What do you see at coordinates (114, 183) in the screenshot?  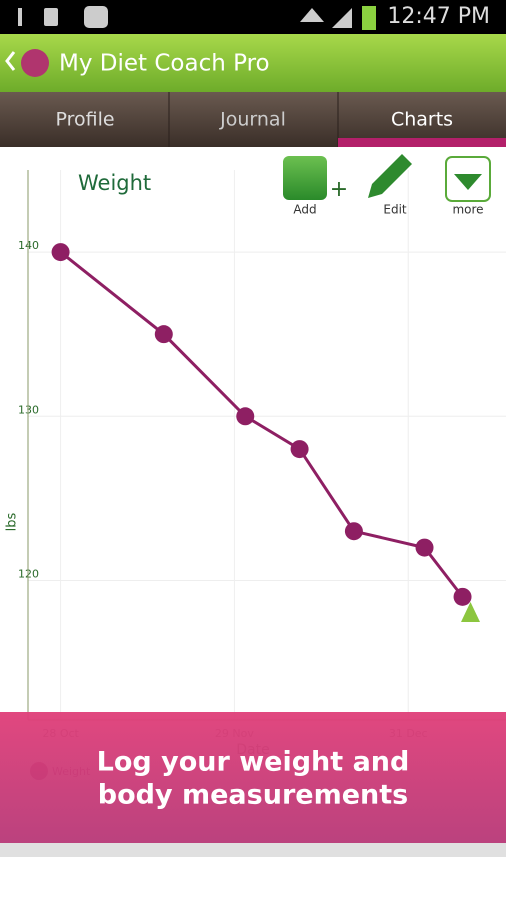 I see `chart-title: Weight` at bounding box center [114, 183].